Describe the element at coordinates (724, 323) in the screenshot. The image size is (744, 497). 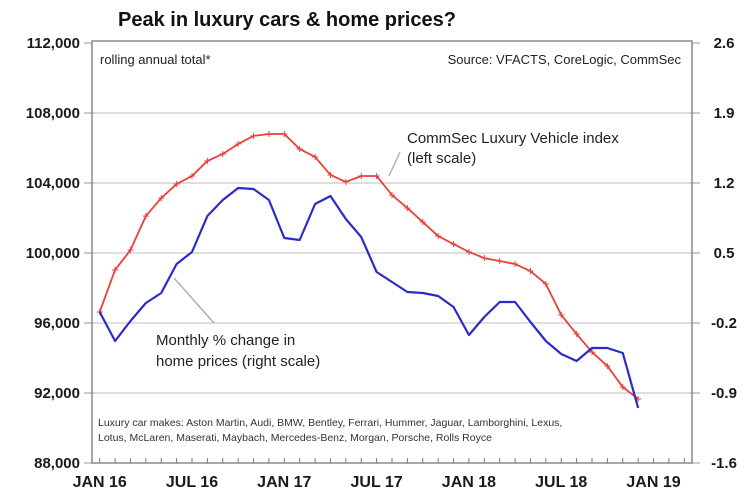
I see `right-tick-label: -0.2` at that location.